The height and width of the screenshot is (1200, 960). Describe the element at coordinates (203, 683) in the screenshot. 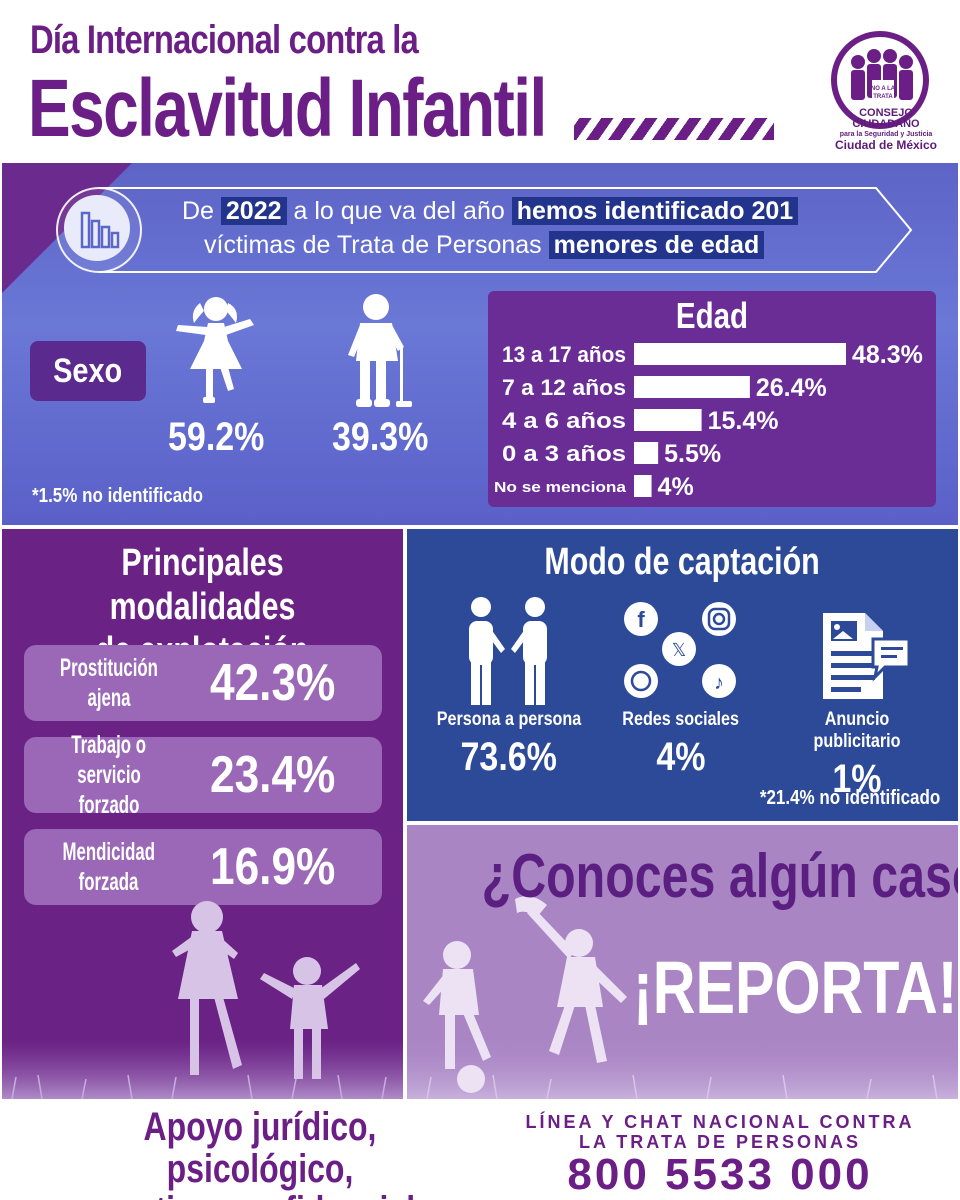

I see `exploitation-card: Prostitución ajena 42.3%` at that location.